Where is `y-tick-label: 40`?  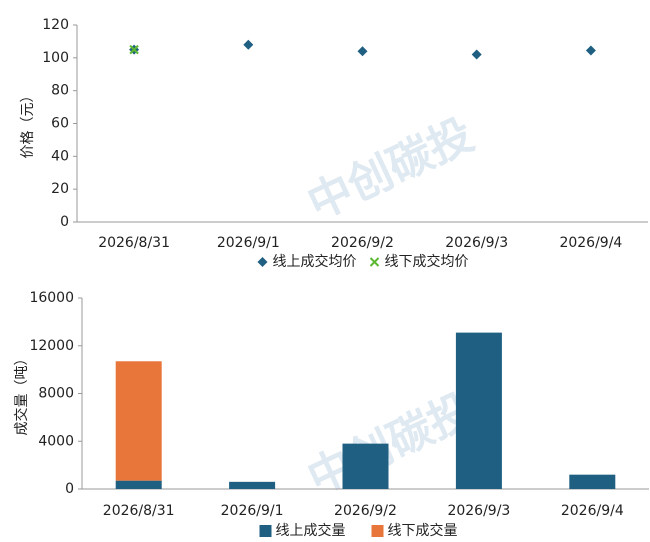
y-tick-label: 40 is located at coordinates (60, 156).